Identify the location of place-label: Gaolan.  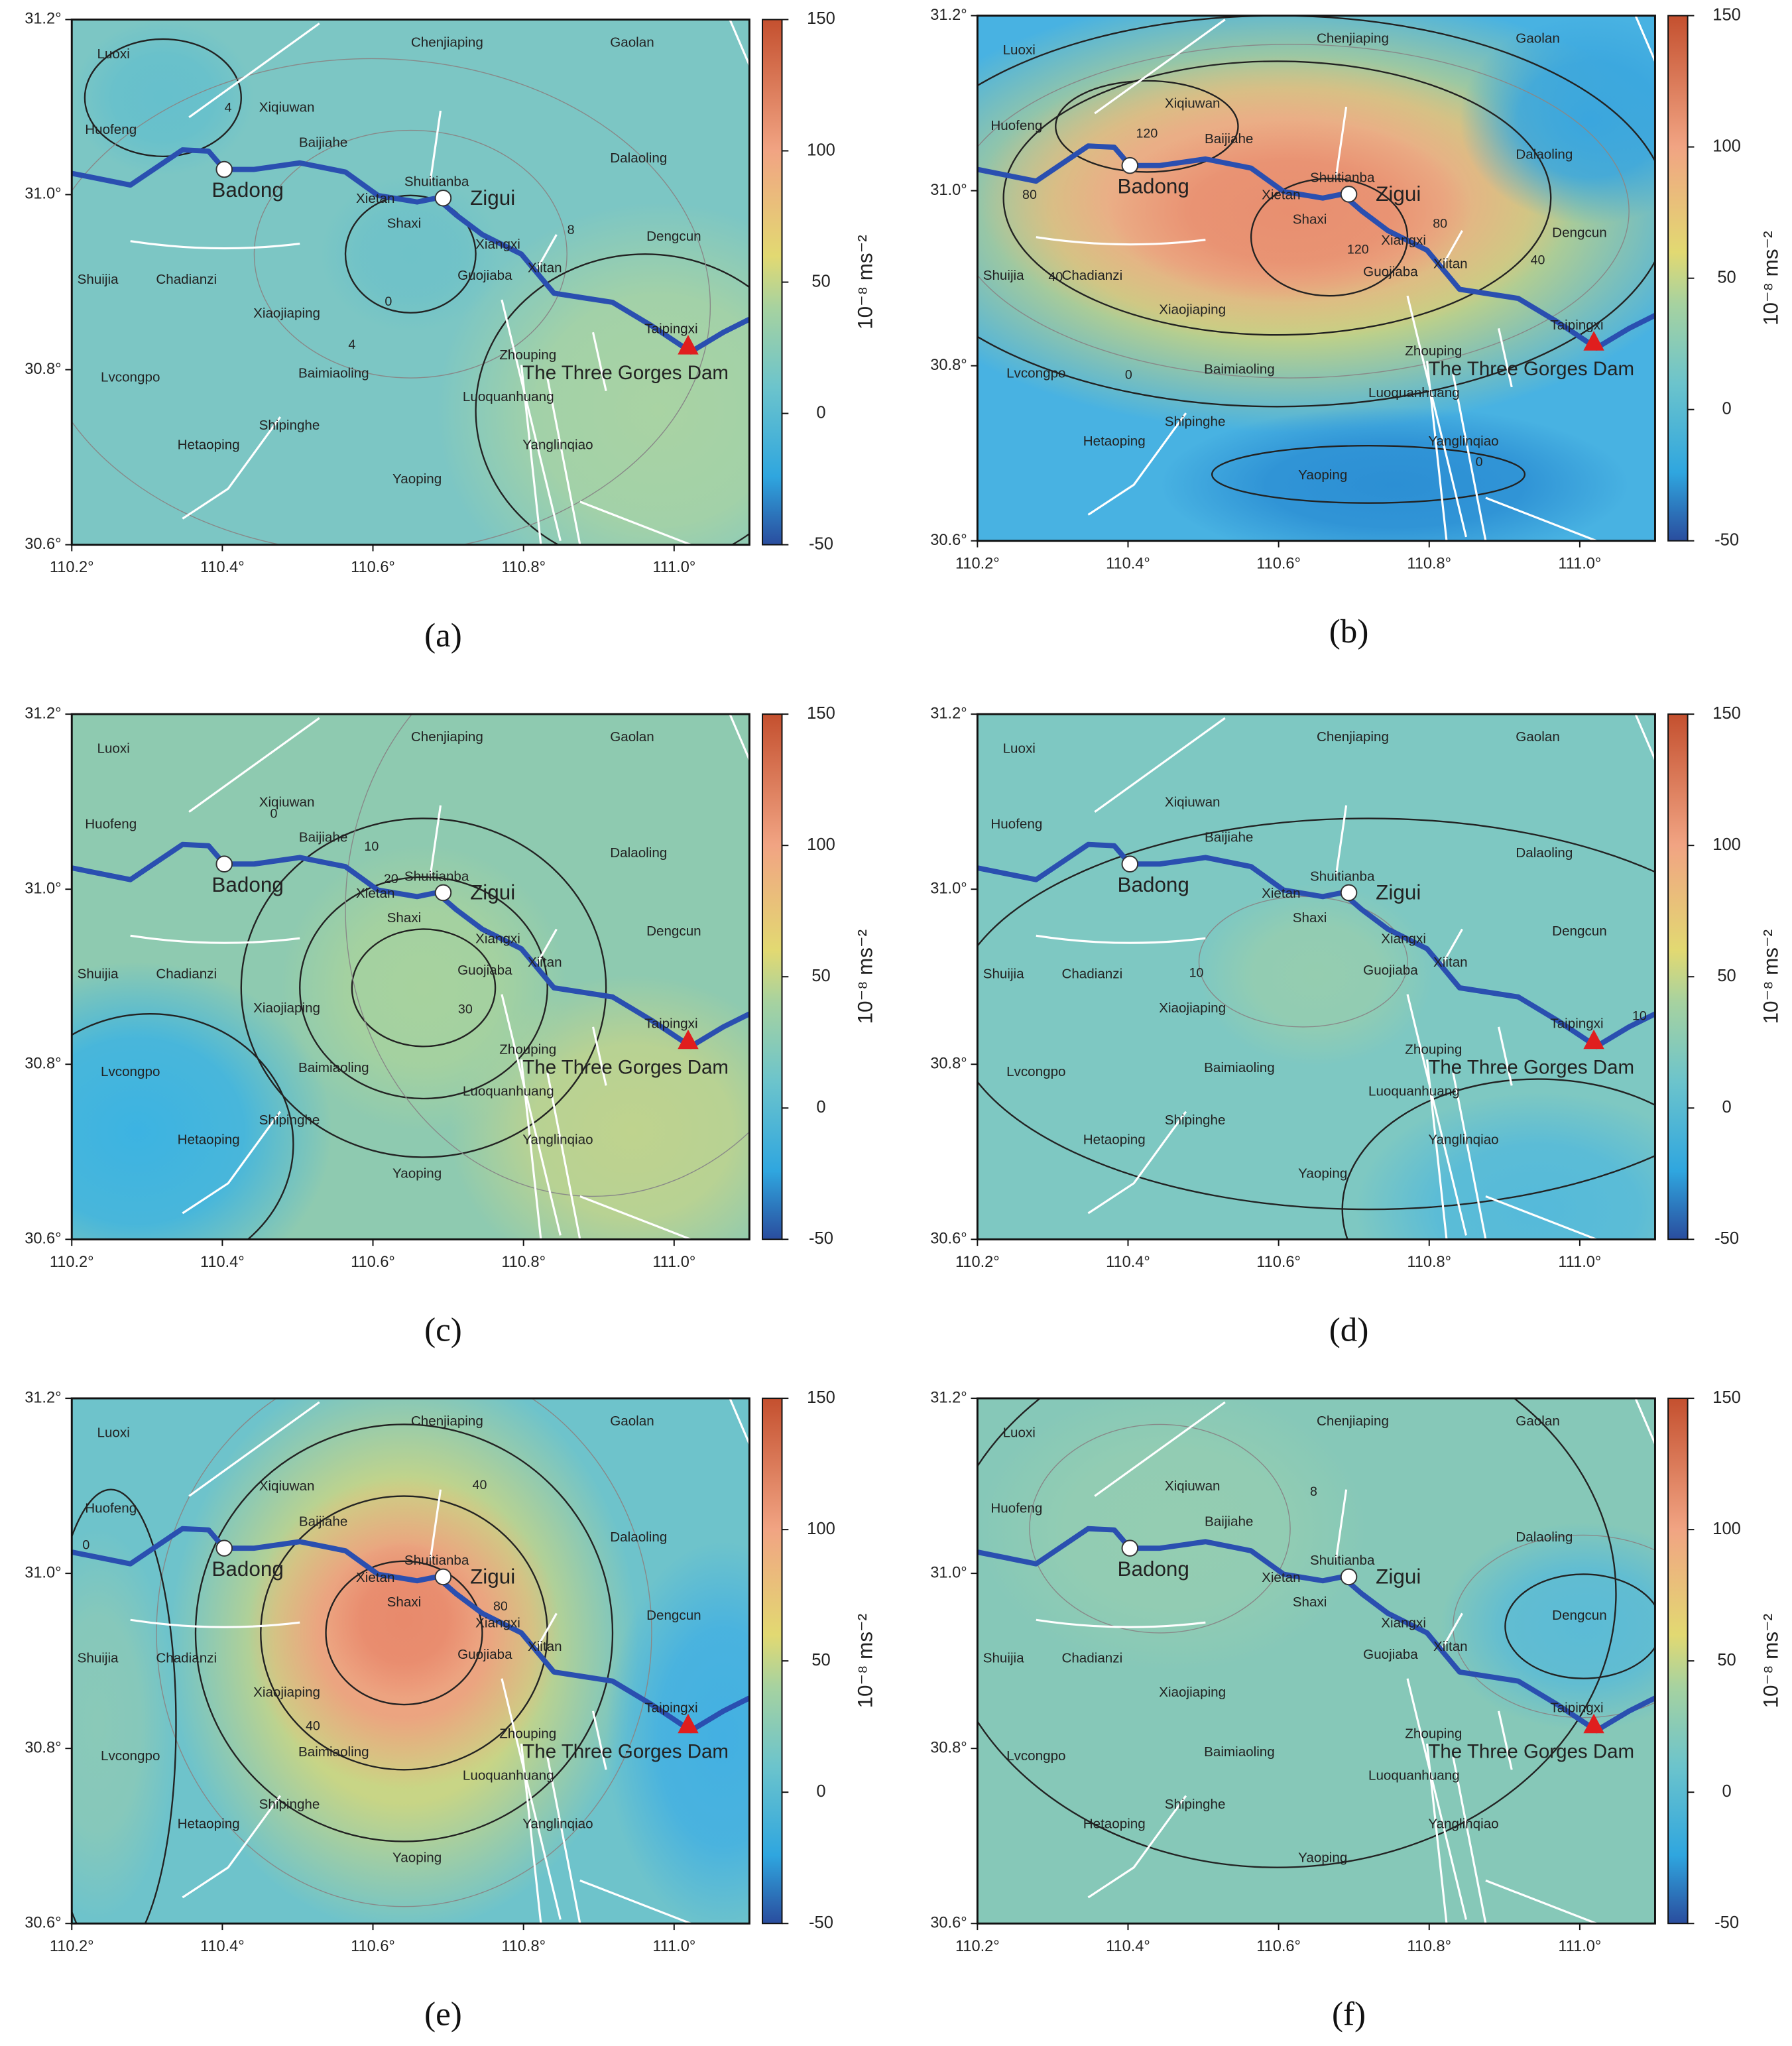
(1538, 737).